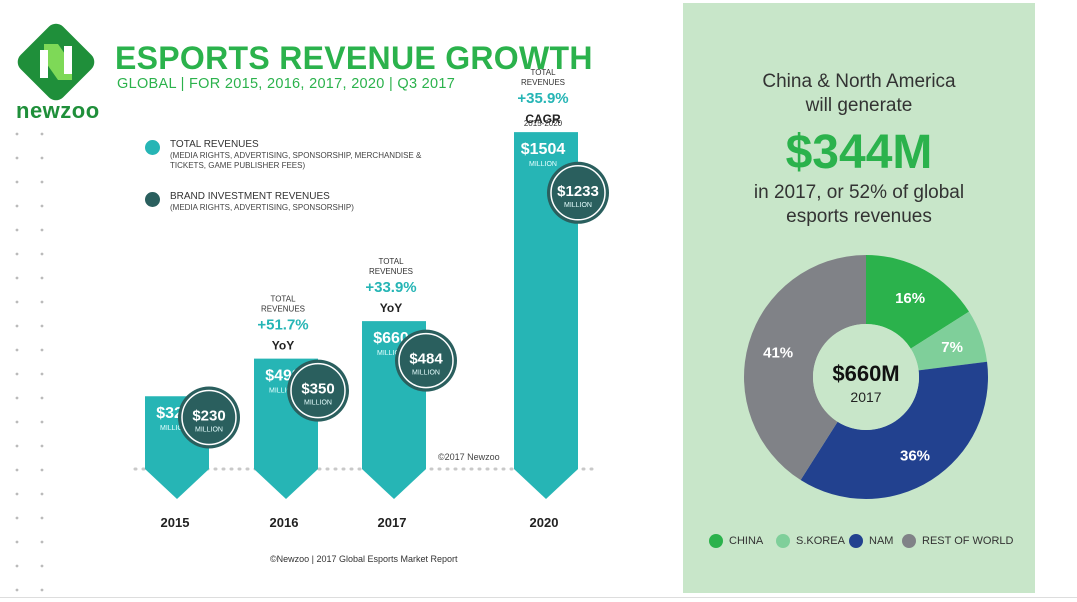 This screenshot has width=1077, height=602. What do you see at coordinates (910, 298) in the screenshot?
I see `donut-slice-label: 16%` at bounding box center [910, 298].